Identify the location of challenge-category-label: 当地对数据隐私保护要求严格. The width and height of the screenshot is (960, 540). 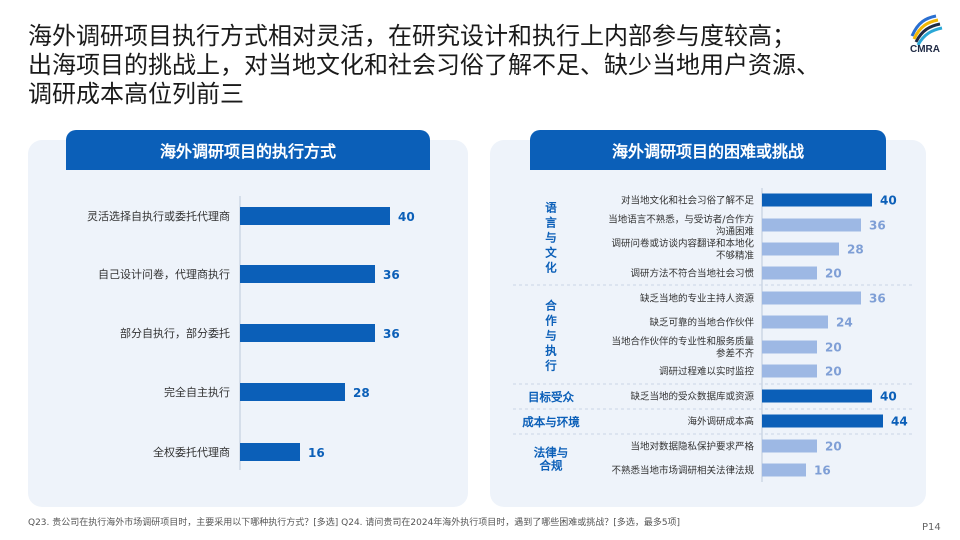
(692, 447).